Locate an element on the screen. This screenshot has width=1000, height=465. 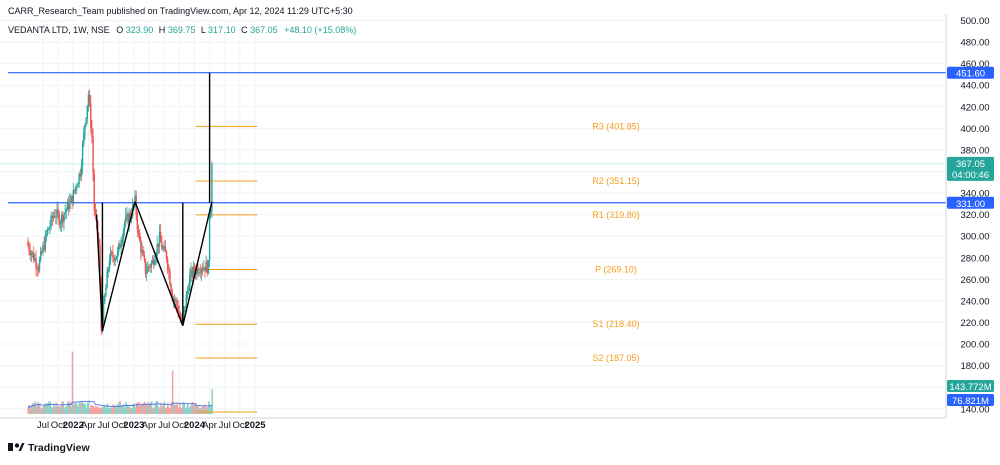
y-tick-label: 320.00 is located at coordinates (974, 215).